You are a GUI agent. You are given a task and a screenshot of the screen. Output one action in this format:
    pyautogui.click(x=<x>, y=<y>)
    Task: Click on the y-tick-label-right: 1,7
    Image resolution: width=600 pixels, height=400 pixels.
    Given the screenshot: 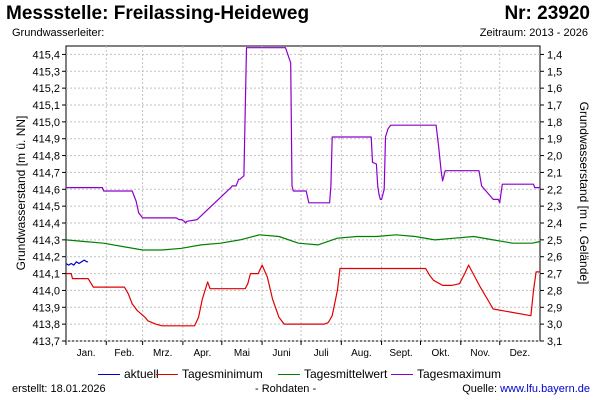 What is the action you would take?
    pyautogui.click(x=554, y=106)
    